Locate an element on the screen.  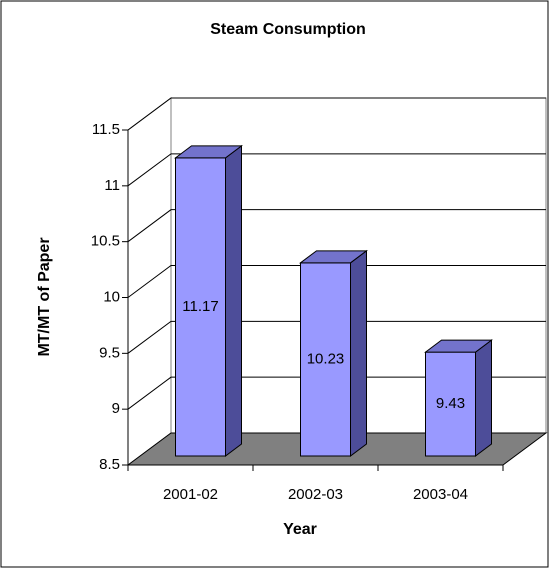
data-label: 9.43 is located at coordinates (450, 403).